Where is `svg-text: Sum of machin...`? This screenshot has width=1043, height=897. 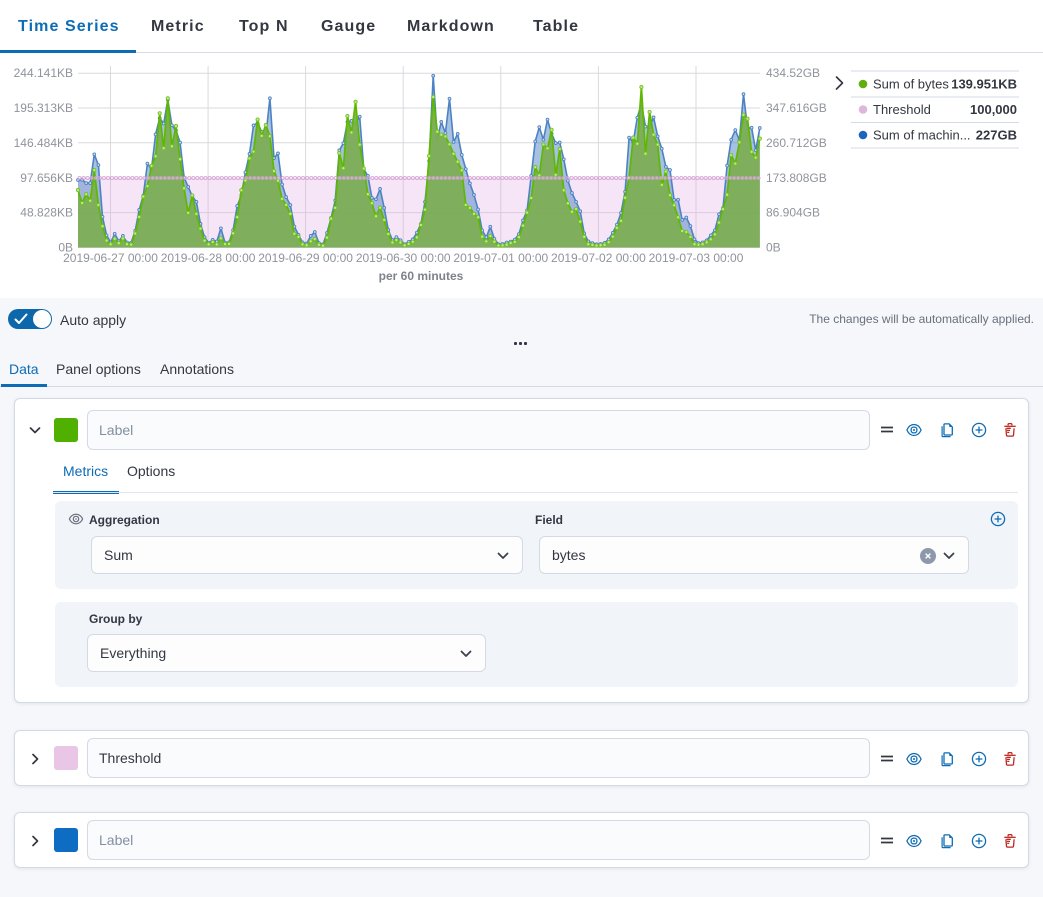 svg-text: Sum of machin... is located at coordinates (922, 135).